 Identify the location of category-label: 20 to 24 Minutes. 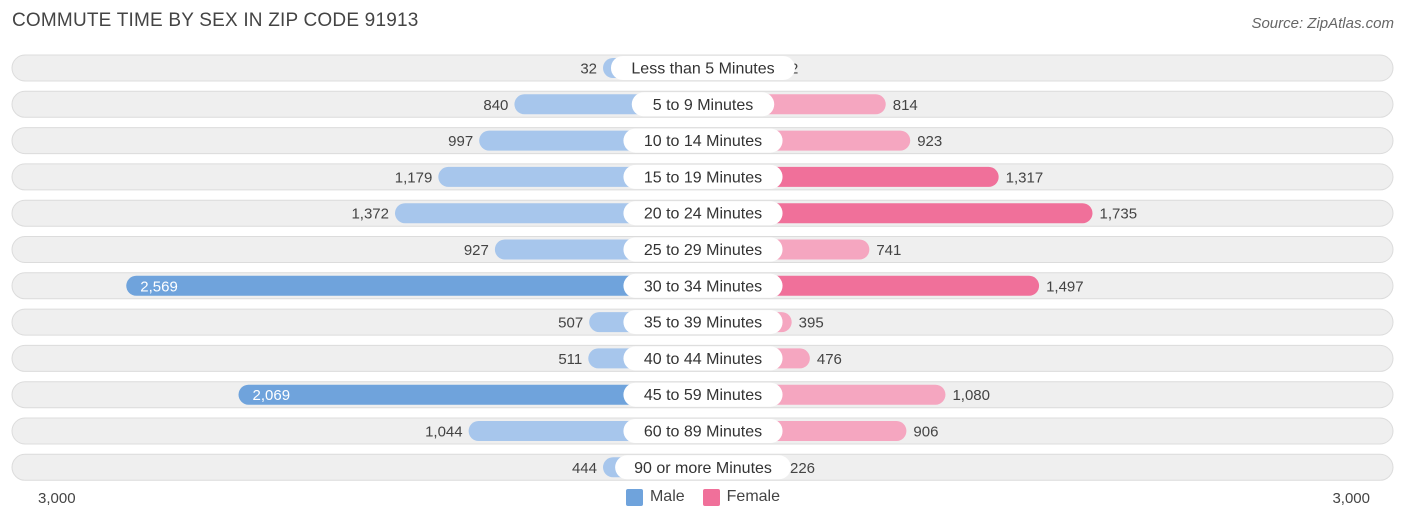
(703, 214).